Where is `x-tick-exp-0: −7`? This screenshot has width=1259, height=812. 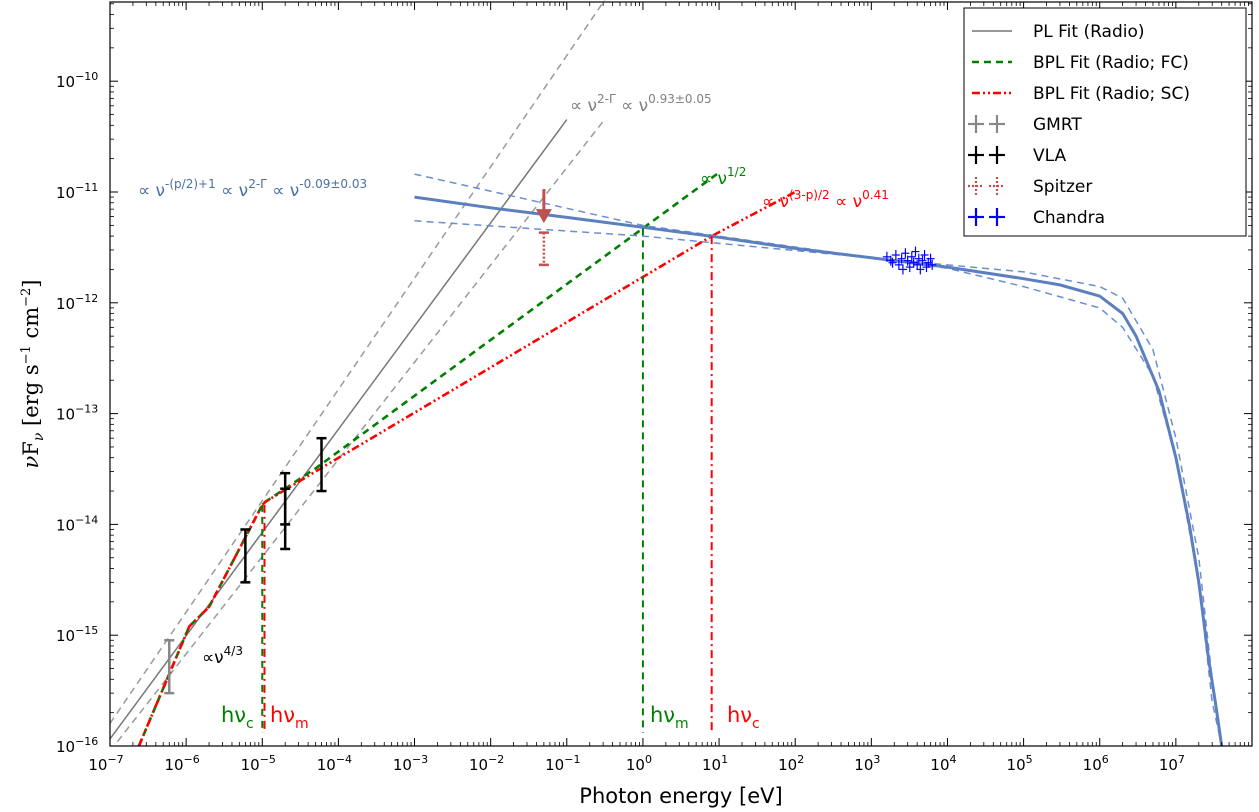 x-tick-exp-0: −7 is located at coordinates (115, 759).